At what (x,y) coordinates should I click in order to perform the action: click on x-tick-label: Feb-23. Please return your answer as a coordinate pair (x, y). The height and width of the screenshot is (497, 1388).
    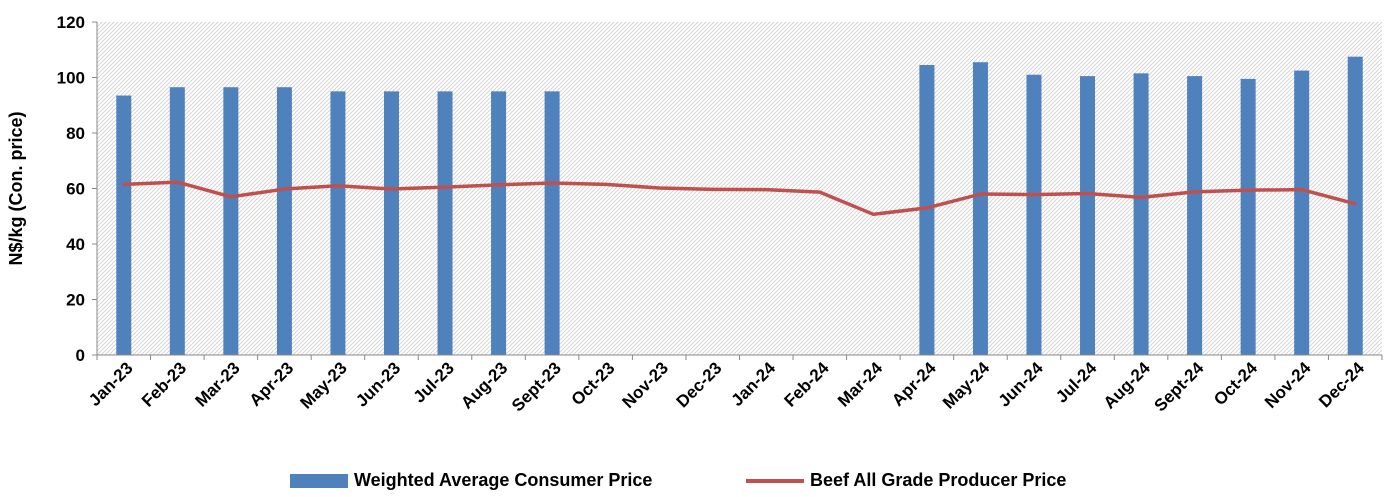
    Looking at the image, I should click on (164, 384).